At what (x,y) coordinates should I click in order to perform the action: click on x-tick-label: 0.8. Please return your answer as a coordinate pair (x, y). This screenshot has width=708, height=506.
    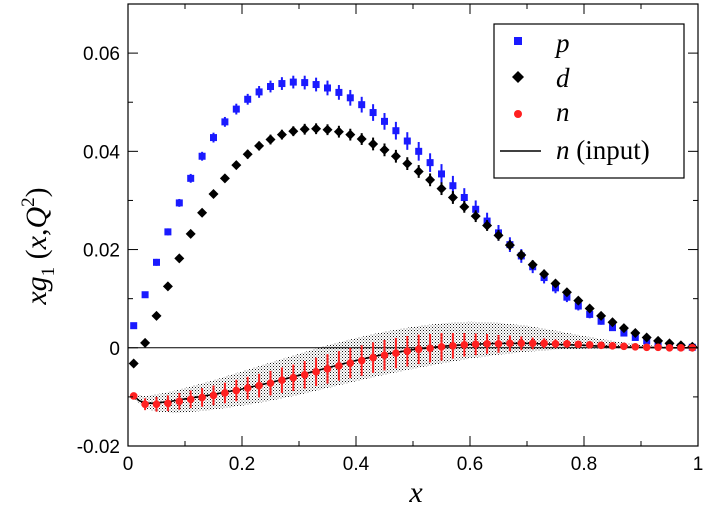
    Looking at the image, I should click on (584, 464).